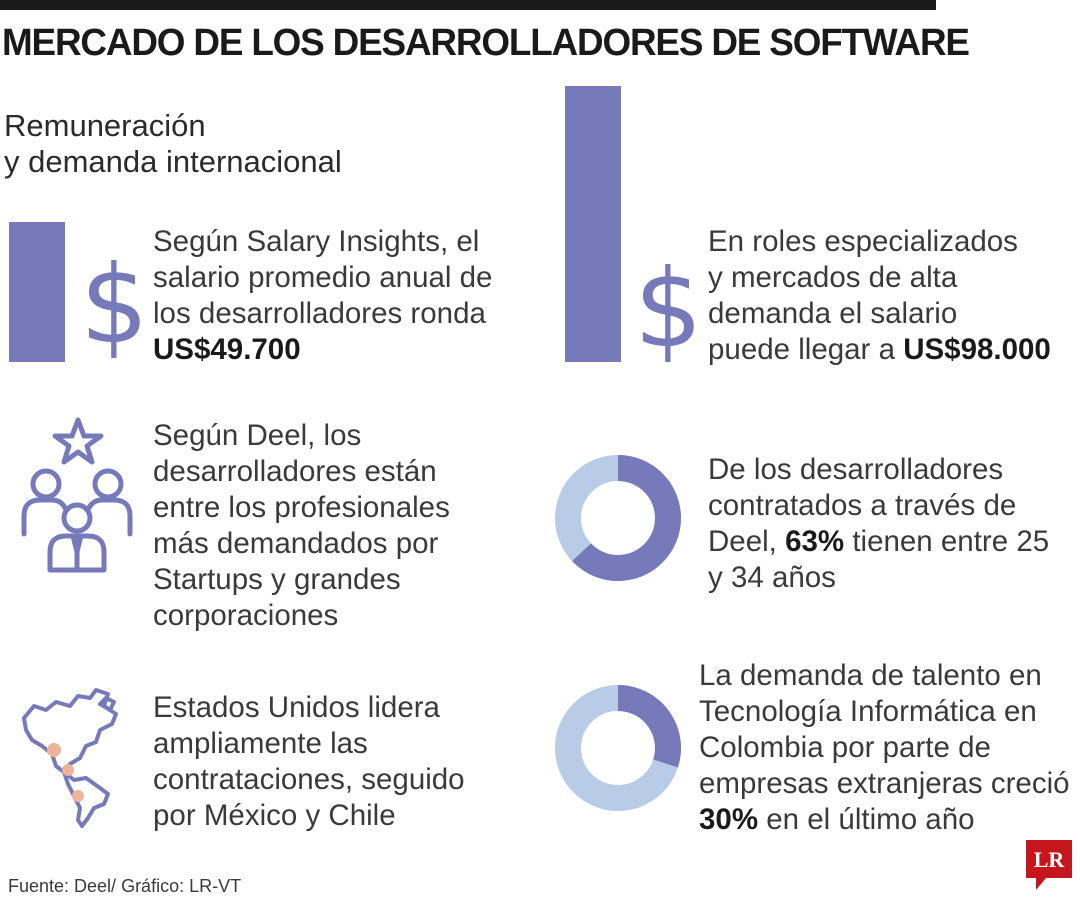 The width and height of the screenshot is (1080, 900). What do you see at coordinates (77, 495) in the screenshot?
I see `team-star-icon` at bounding box center [77, 495].